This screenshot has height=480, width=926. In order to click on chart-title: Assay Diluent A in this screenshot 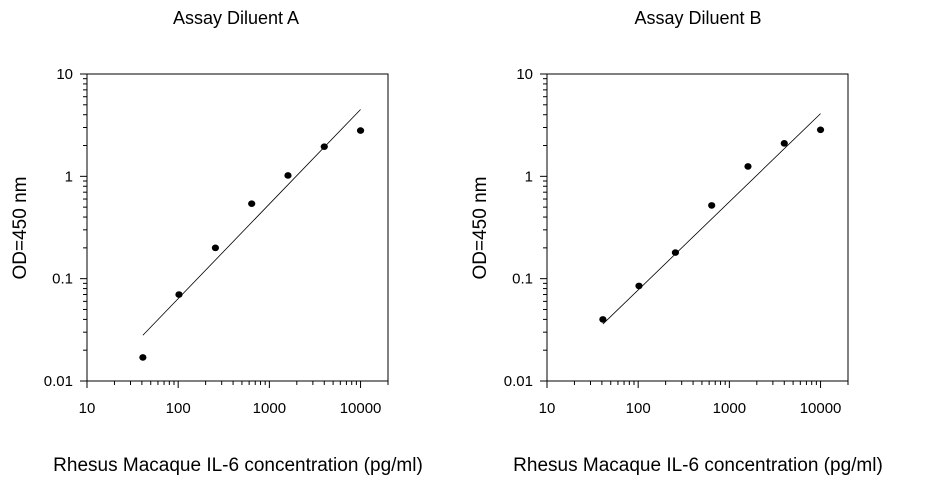, I will do `click(236, 18)`.